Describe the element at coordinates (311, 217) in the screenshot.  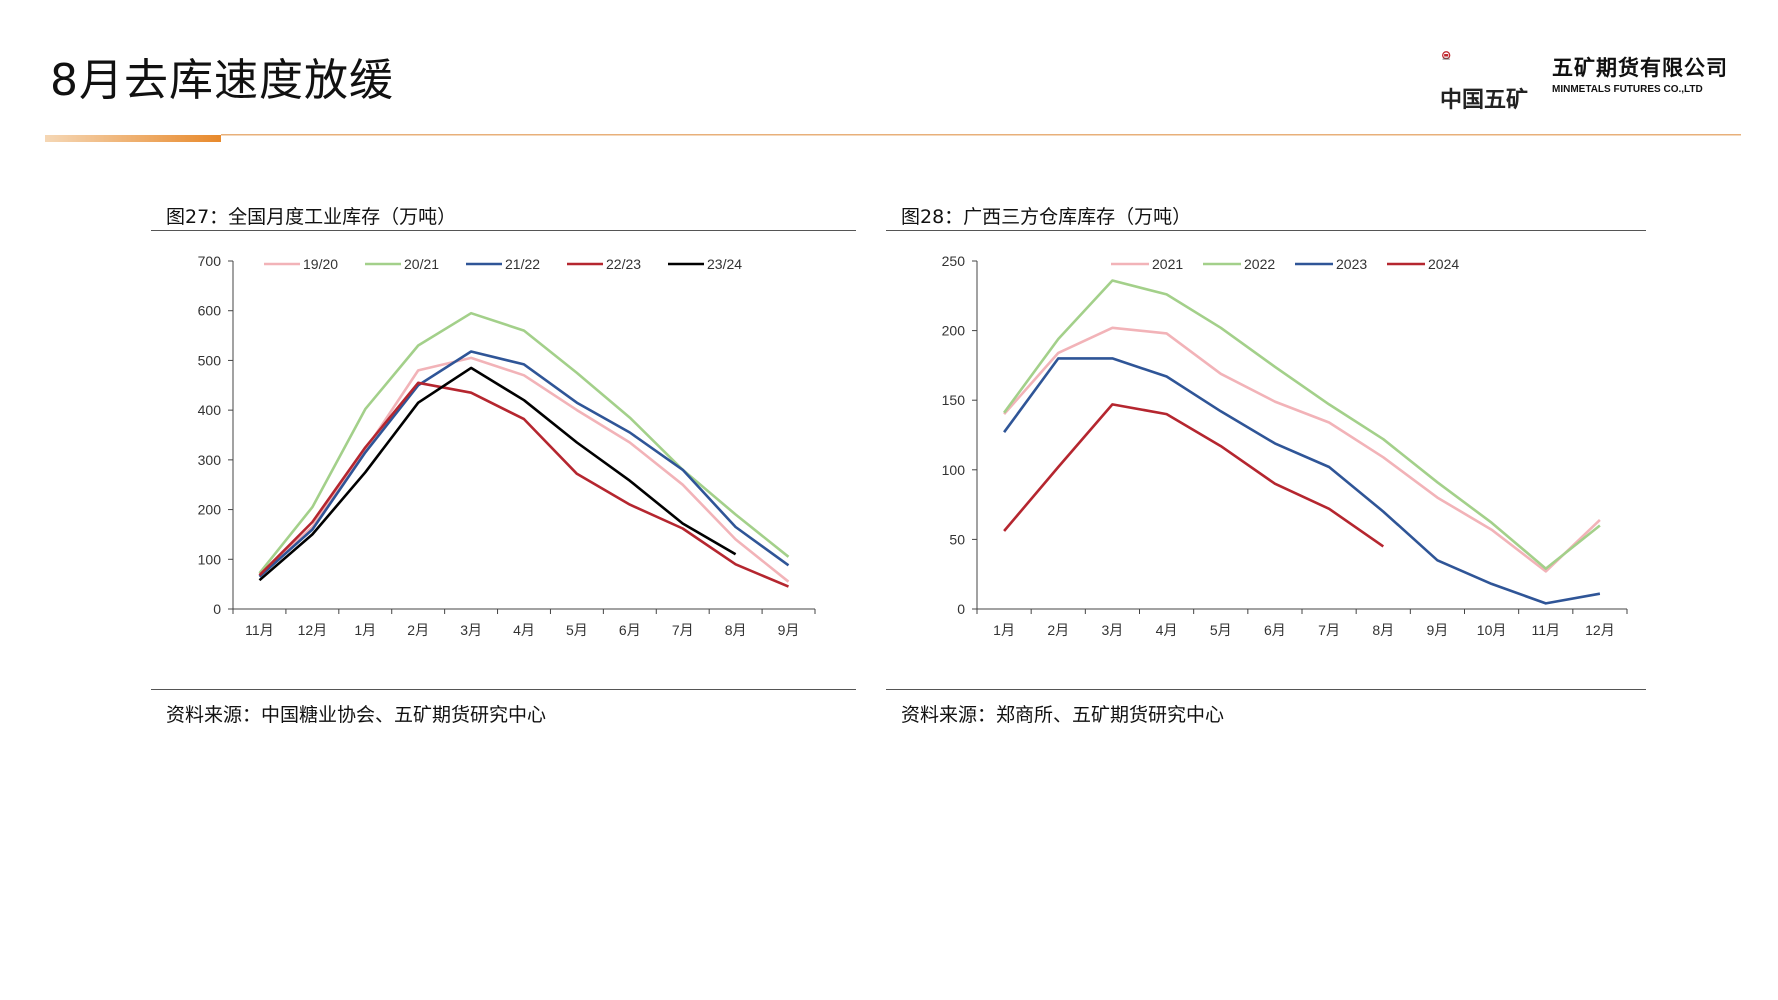
I see `chart1-title: 图27：全国月度工业库存（万吨）` at that location.